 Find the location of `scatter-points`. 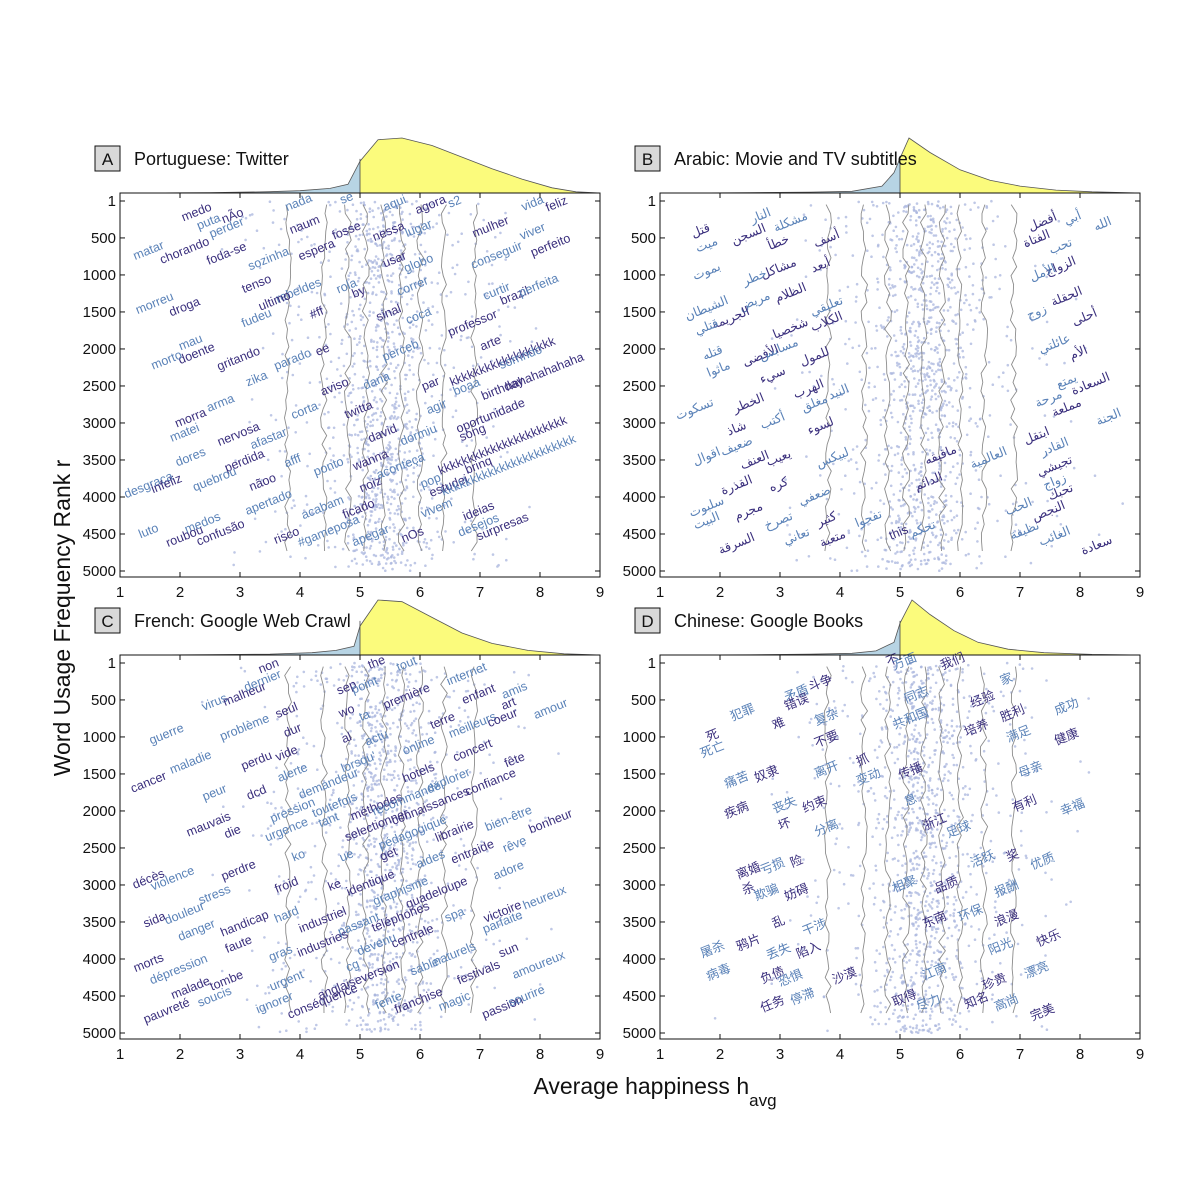

scatter-points is located at coordinates (380, 847).